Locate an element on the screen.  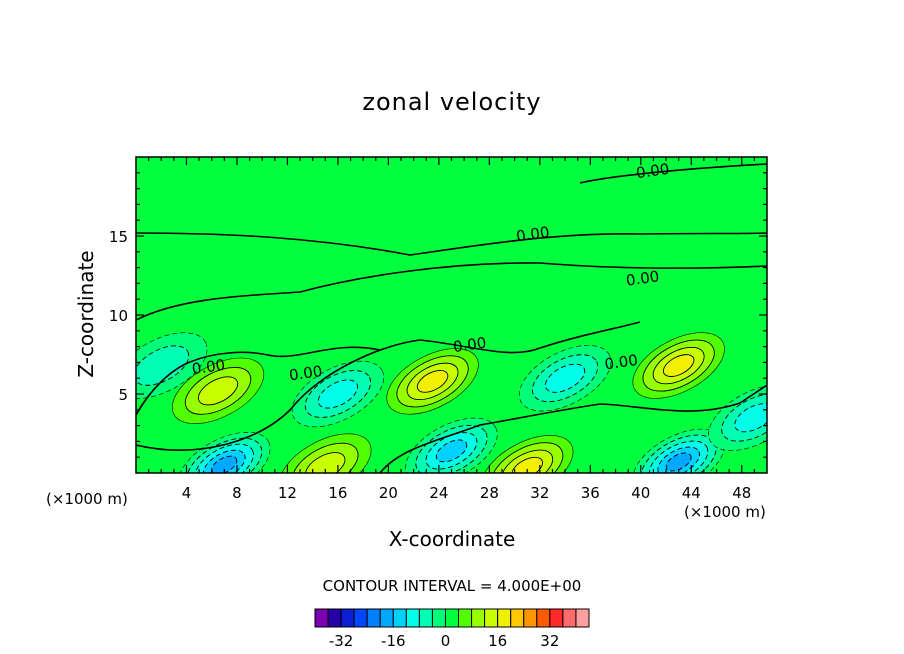
x-tick-label: 20 is located at coordinates (388, 493).